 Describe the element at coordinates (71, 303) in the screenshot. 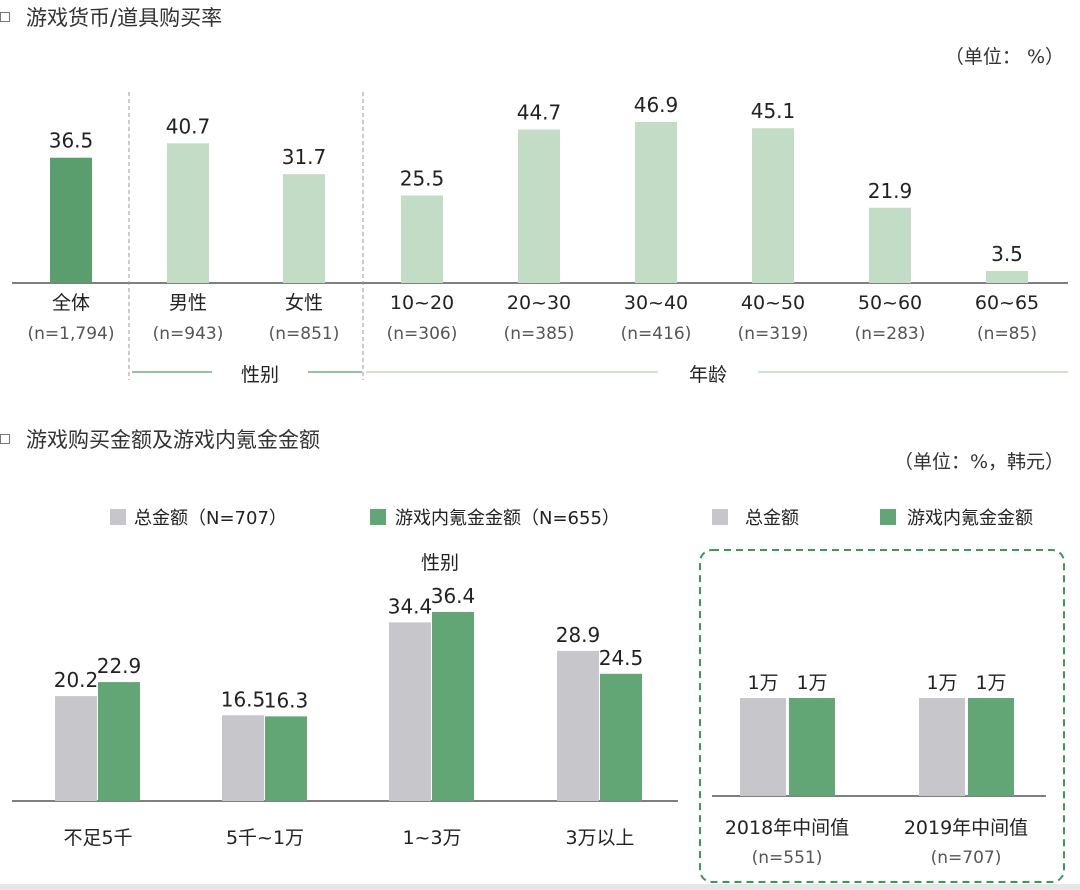

I see `chart1-category-label: 全体` at that location.